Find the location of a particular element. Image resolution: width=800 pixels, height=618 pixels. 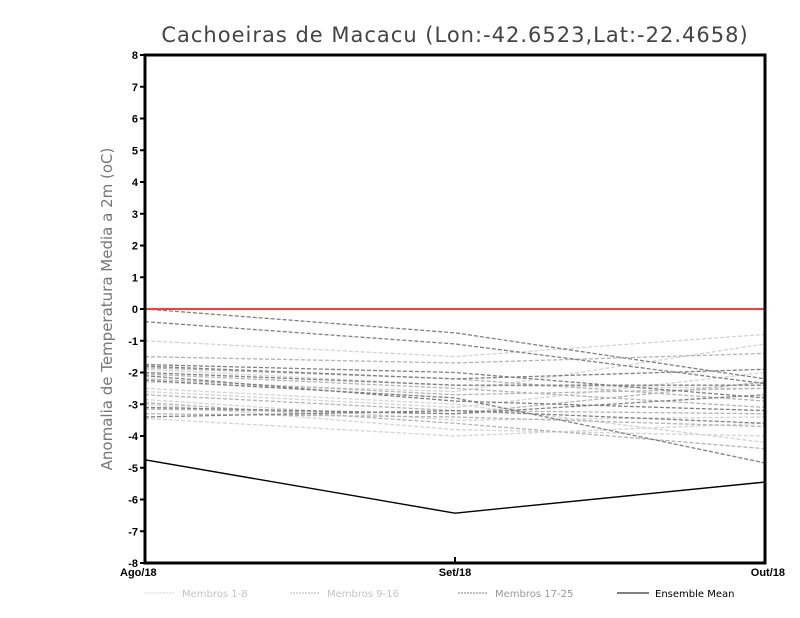

legend-label: Ensemble Mean is located at coordinates (694, 594).